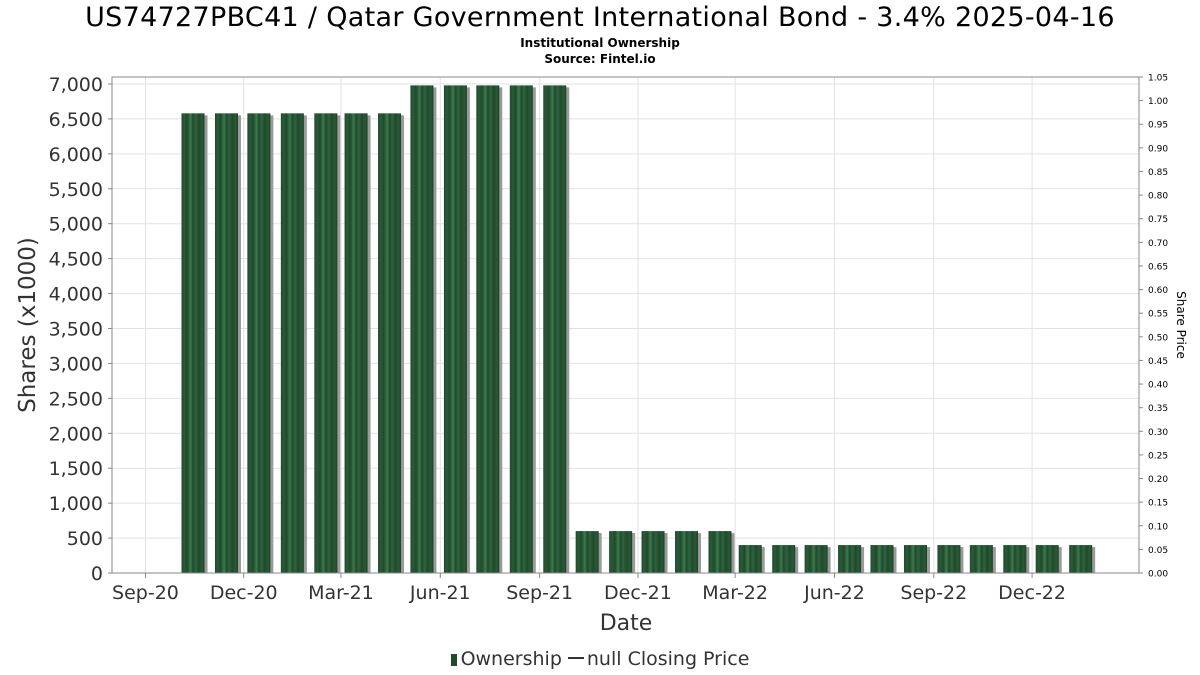 Image resolution: width=1200 pixels, height=675 pixels. I want to click on y2-tick-label: 0.20, so click(1158, 480).